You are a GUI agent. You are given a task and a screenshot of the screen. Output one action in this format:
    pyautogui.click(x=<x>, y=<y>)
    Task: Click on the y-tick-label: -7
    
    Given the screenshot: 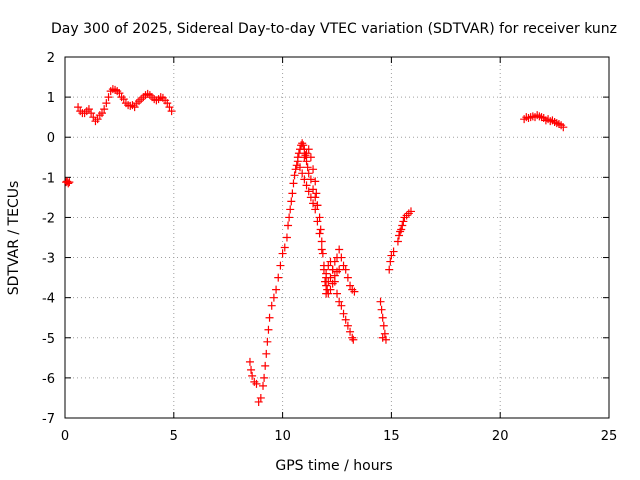 What is the action you would take?
    pyautogui.click(x=48, y=419)
    